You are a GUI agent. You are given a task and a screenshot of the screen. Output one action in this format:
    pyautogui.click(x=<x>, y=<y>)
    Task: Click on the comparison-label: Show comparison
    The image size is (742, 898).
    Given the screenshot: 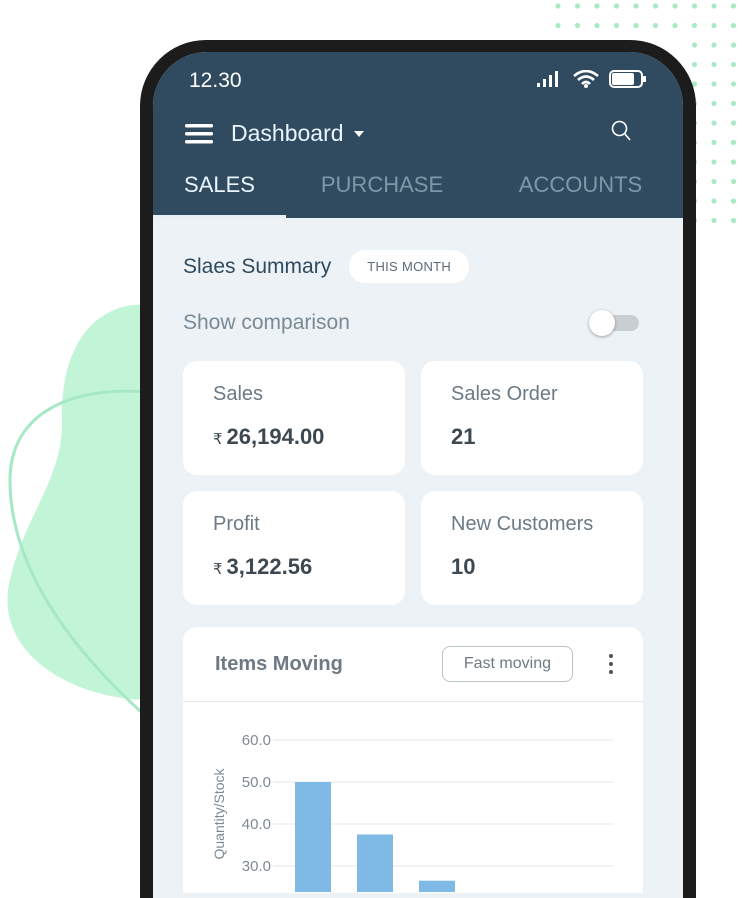 What is the action you would take?
    pyautogui.click(x=266, y=322)
    